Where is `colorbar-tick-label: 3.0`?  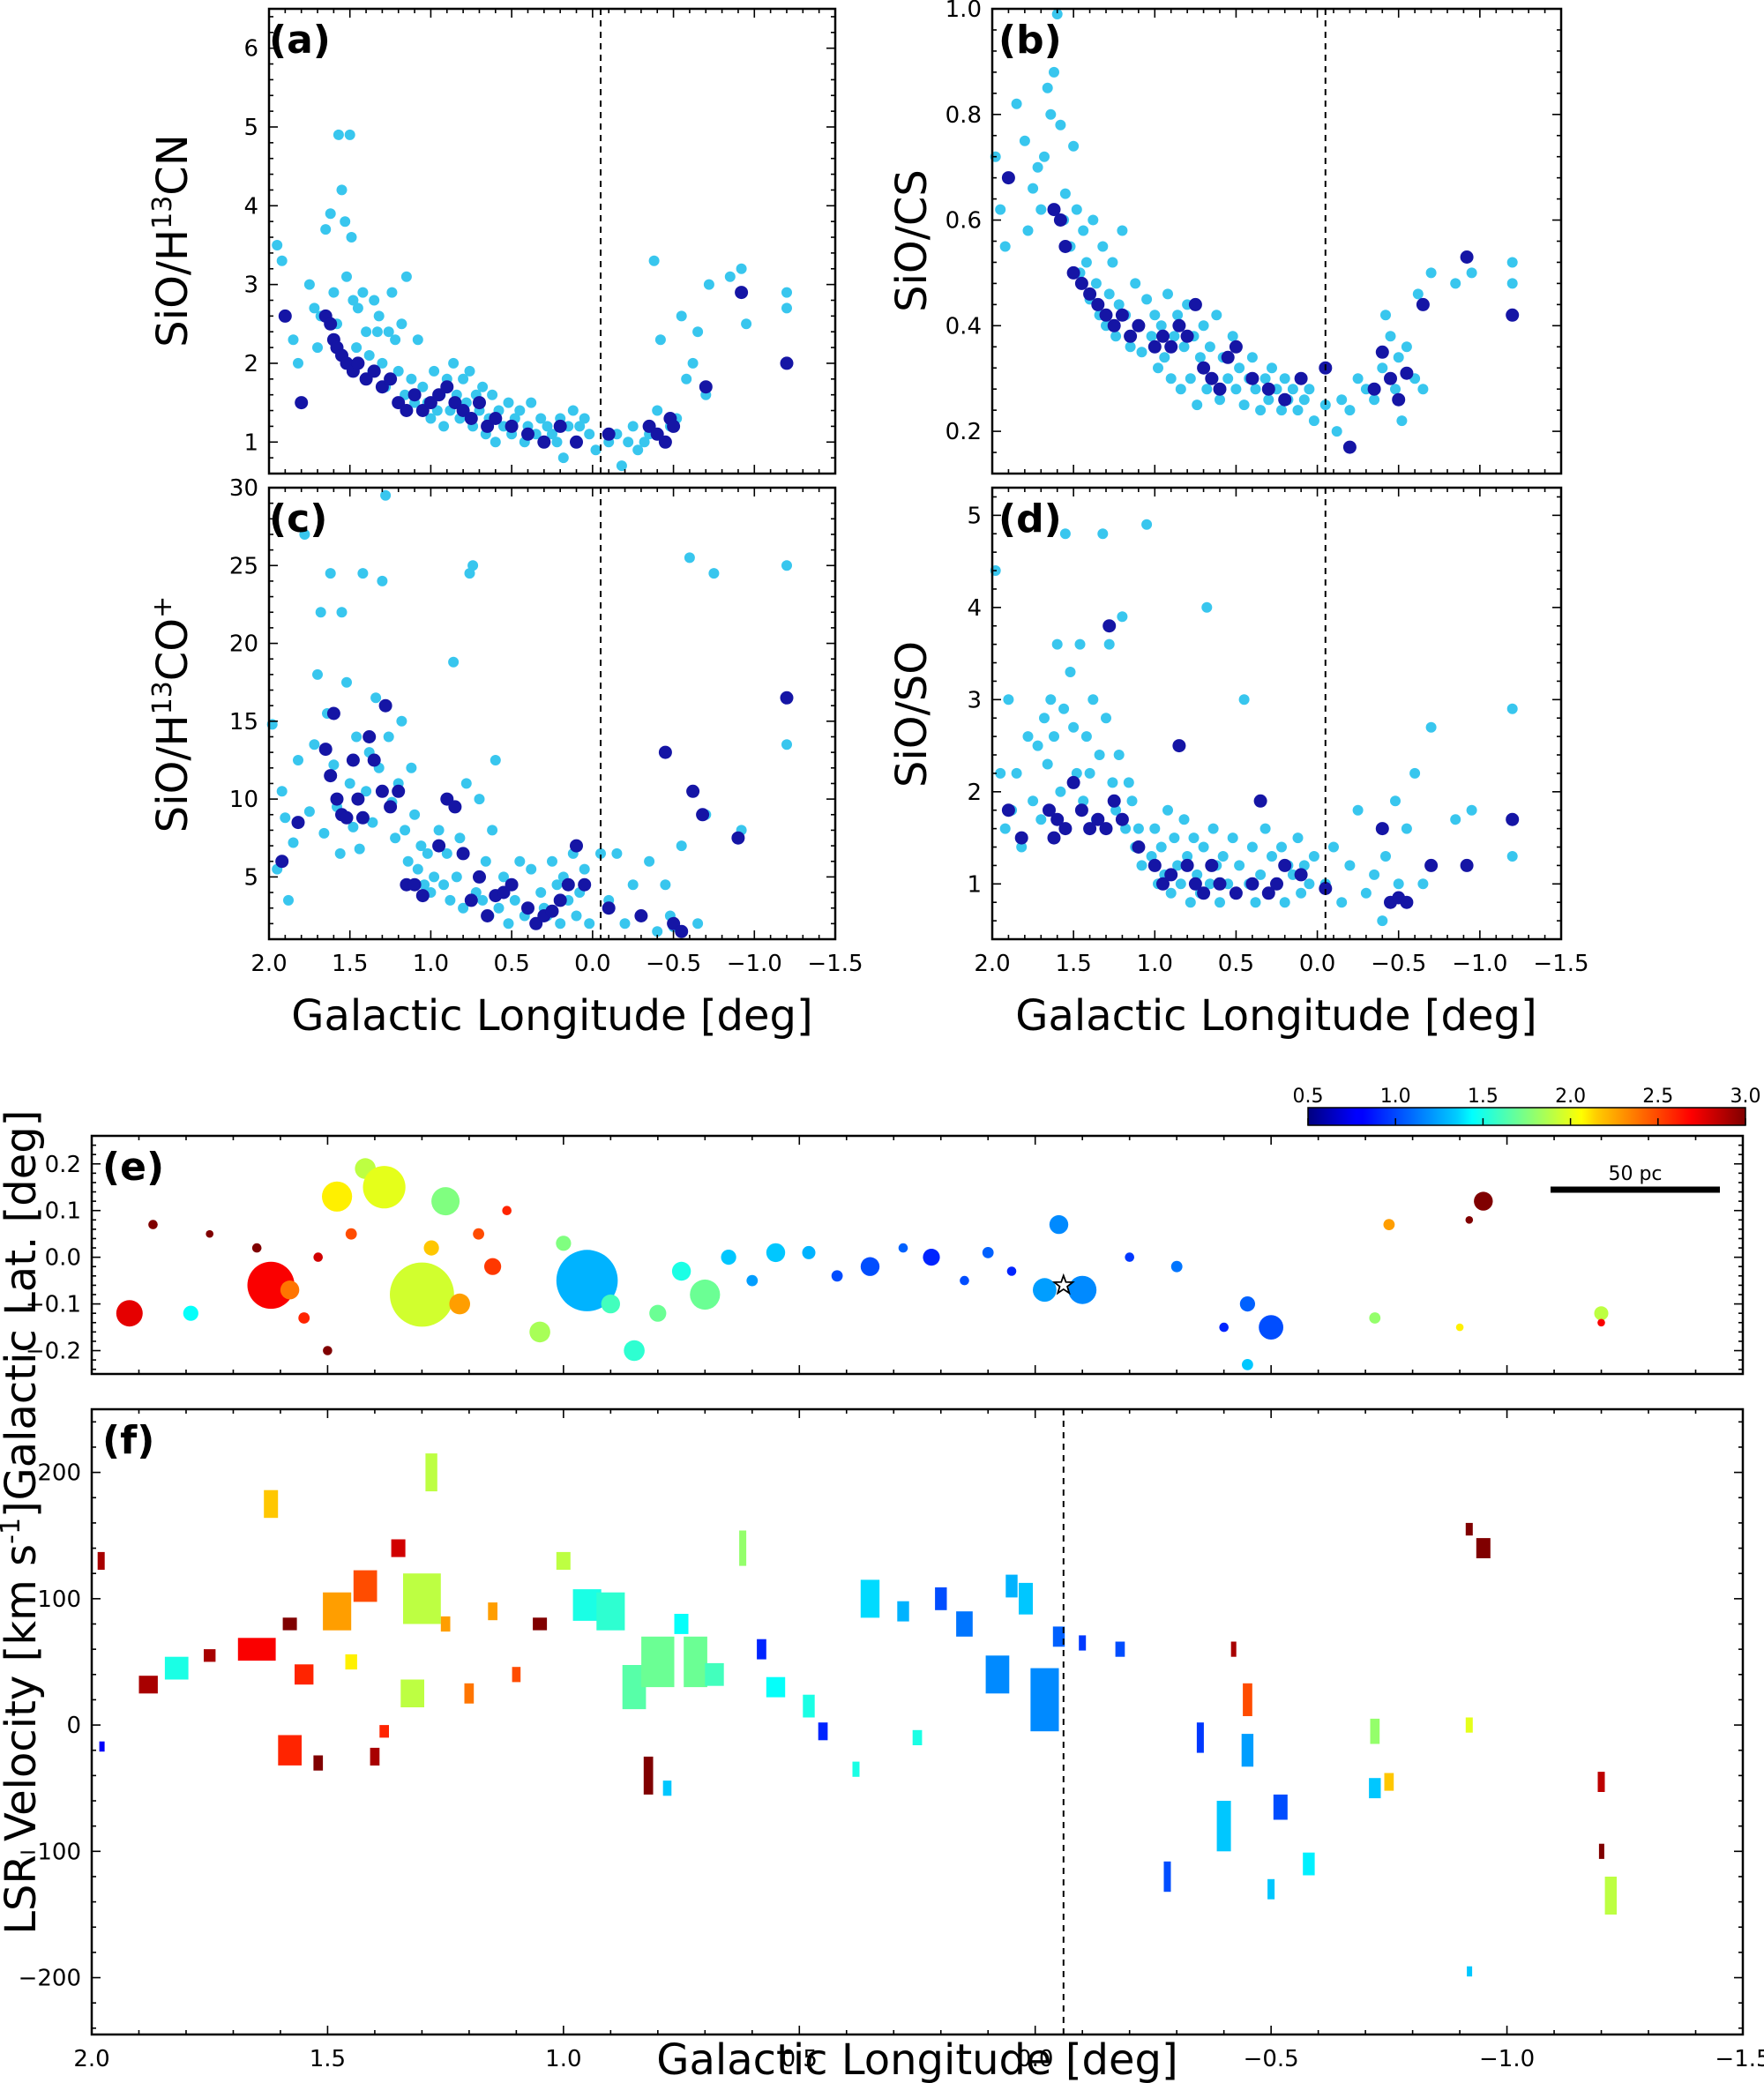 colorbar-tick-label: 3.0 is located at coordinates (1745, 1097).